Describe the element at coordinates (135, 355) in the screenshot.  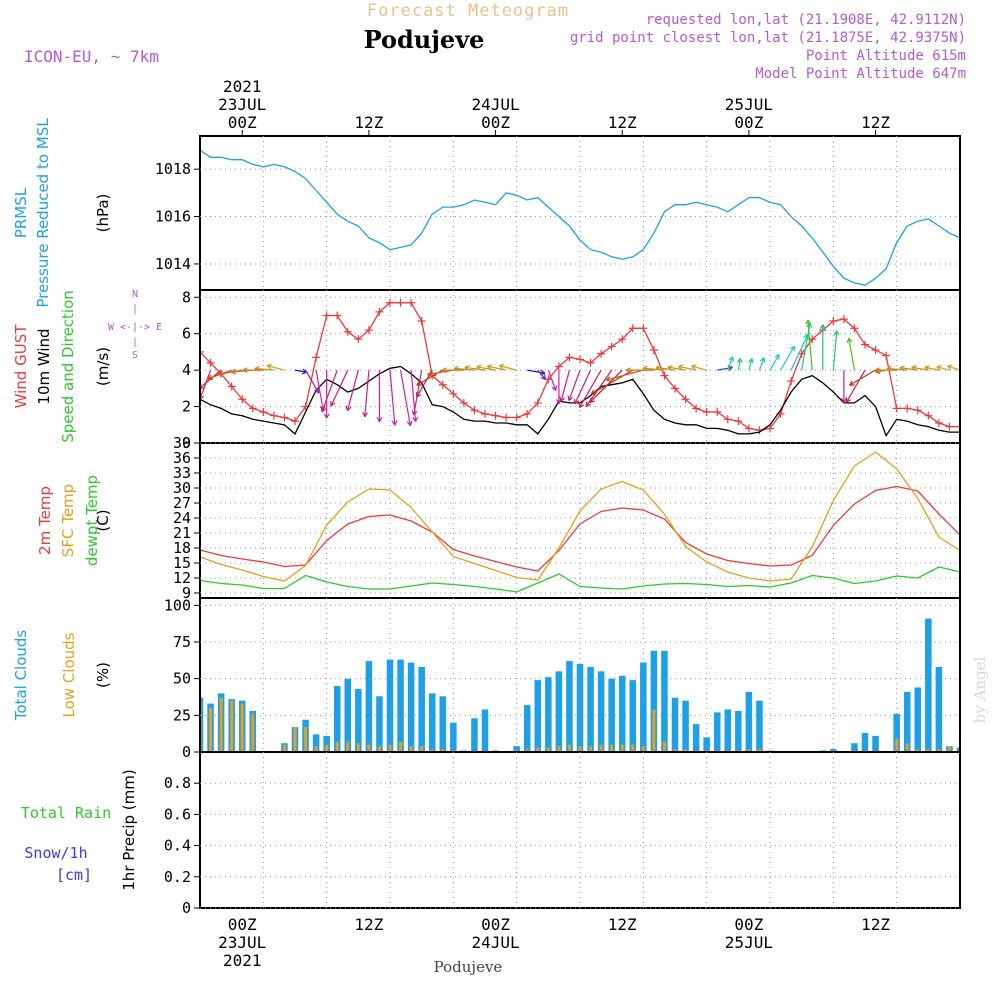
I see `compass-label: S` at that location.